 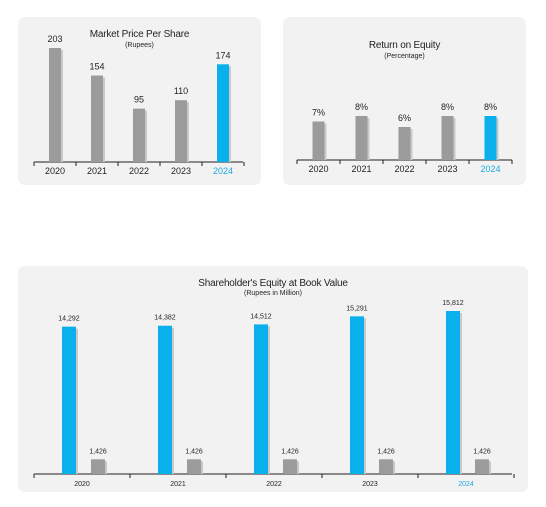 I want to click on equity-primary-value-label: 14,292, so click(x=69, y=319).